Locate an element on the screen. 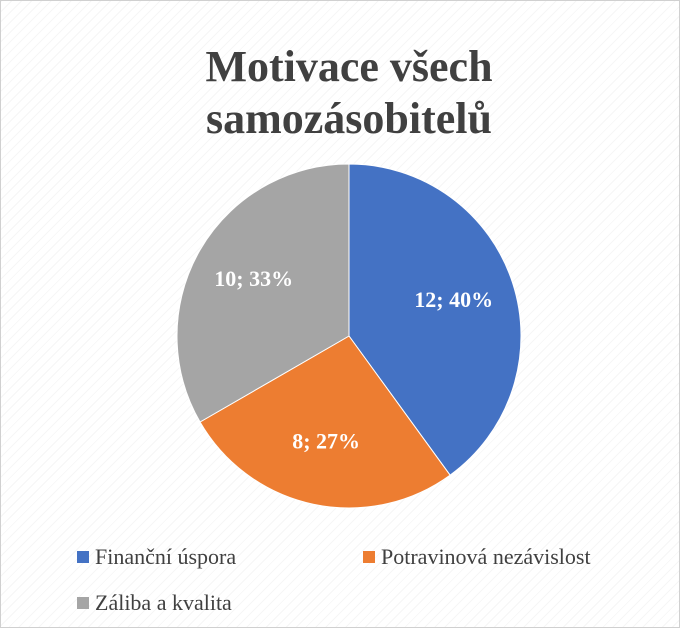 The height and width of the screenshot is (628, 680). data-label: 10; 33% is located at coordinates (253, 278).